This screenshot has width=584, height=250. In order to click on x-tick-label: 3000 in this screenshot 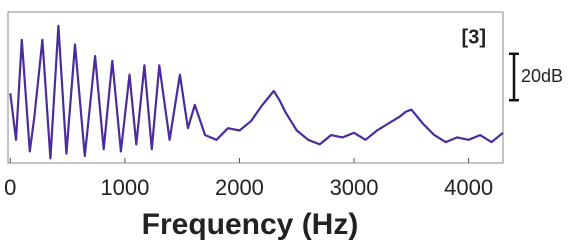, I will do `click(354, 187)`.